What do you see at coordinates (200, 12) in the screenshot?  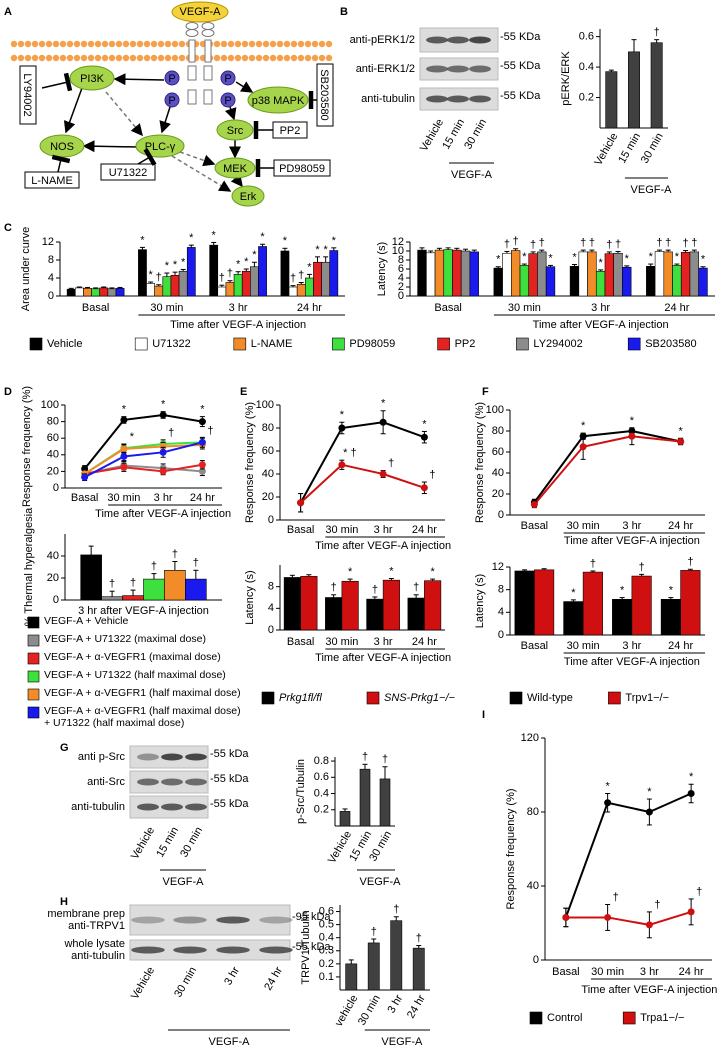 I see `ligand` at bounding box center [200, 12].